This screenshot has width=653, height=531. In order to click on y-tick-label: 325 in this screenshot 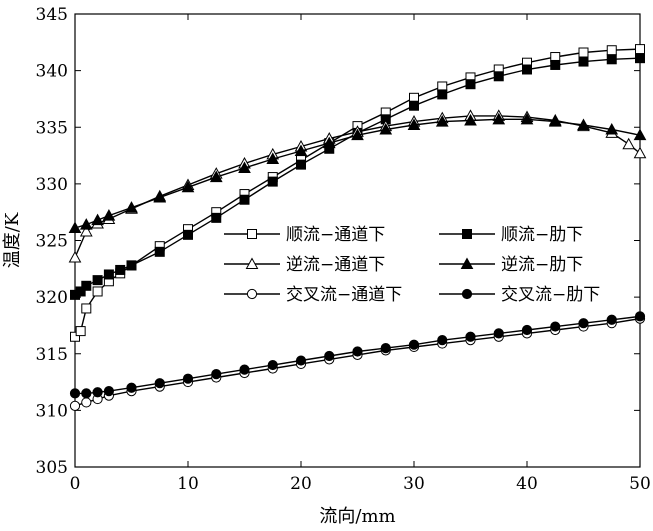, I will do `click(52, 242)`.